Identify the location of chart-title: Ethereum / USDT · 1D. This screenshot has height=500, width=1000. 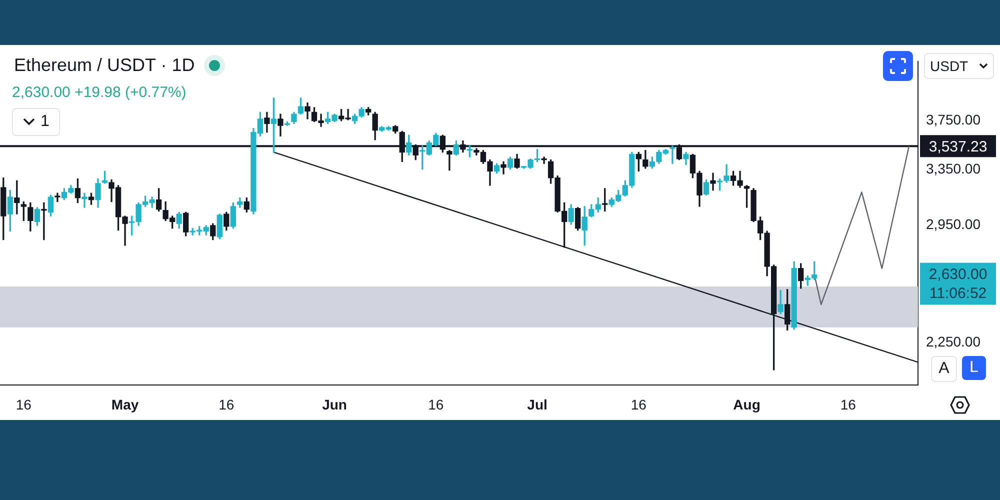
(104, 65).